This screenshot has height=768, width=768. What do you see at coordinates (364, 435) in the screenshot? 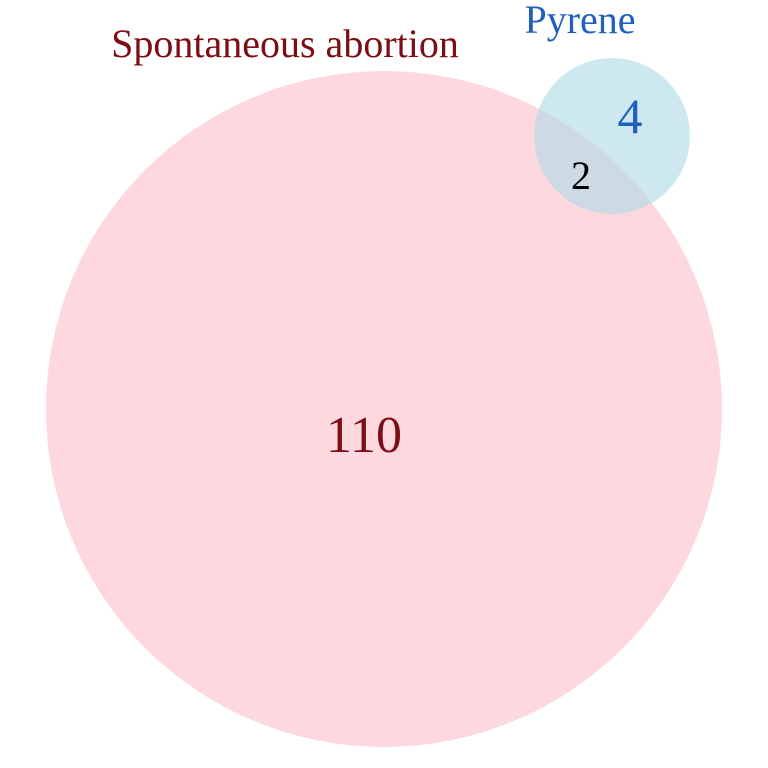
I see `spontaneous-abortion-only-count: 110` at bounding box center [364, 435].